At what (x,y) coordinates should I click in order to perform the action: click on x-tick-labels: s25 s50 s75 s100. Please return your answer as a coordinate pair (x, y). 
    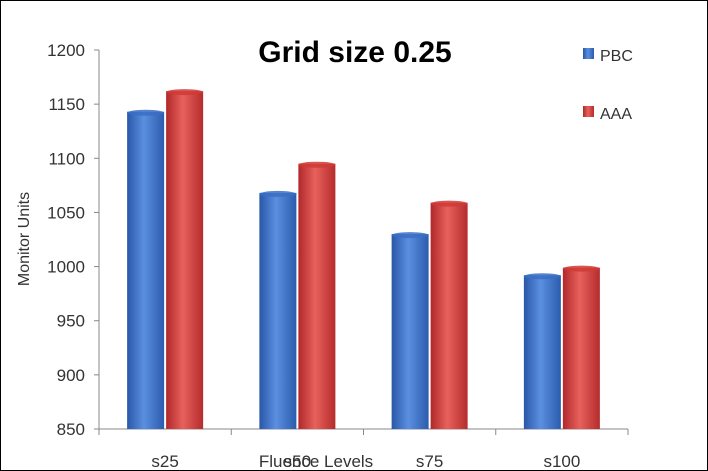
    Looking at the image, I should click on (363, 450).